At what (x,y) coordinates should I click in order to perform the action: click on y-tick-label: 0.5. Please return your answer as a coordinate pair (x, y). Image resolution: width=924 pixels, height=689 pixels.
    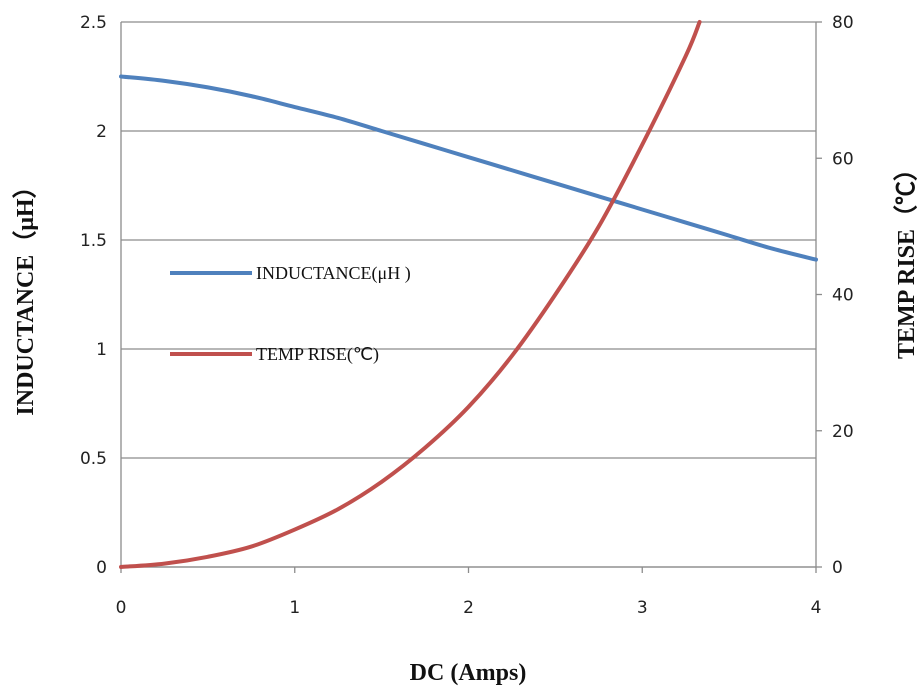
    Looking at the image, I should click on (93, 459).